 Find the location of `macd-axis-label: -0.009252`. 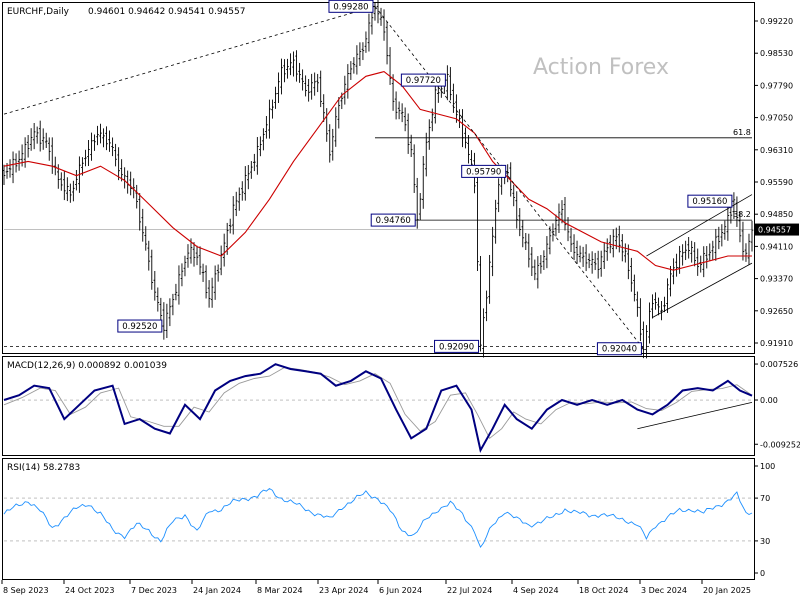

macd-axis-label: -0.009252 is located at coordinates (780, 444).